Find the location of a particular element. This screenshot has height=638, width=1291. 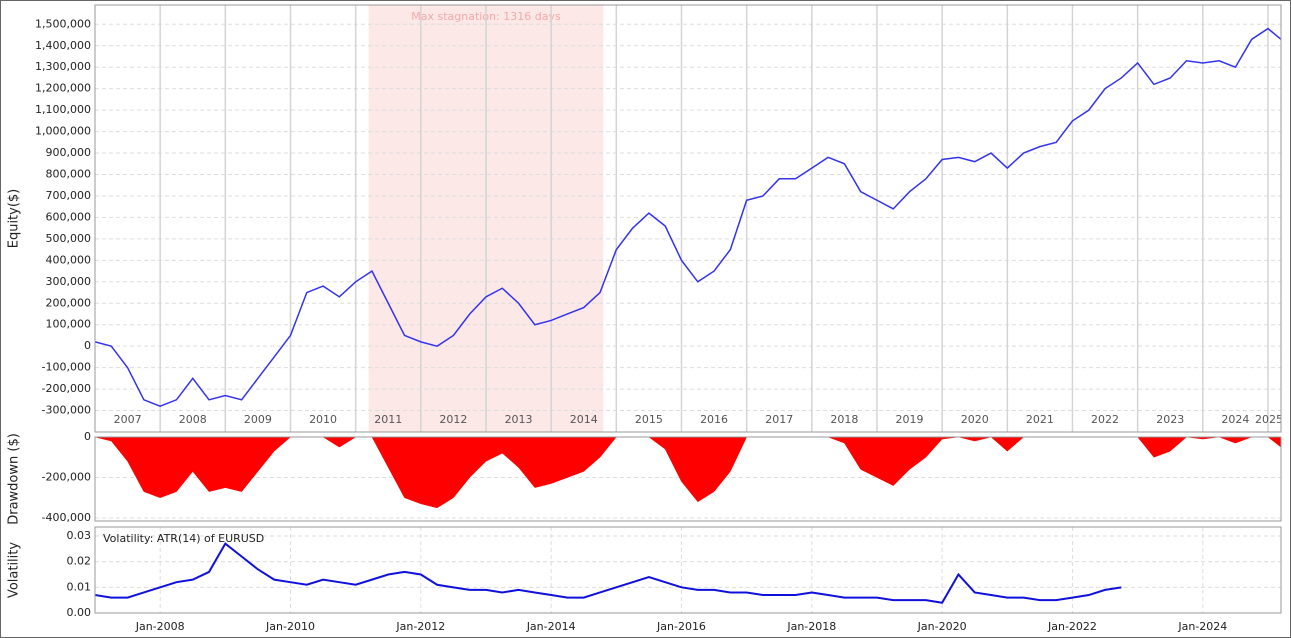

y-tick-label: 300,000 is located at coordinates (69, 281).